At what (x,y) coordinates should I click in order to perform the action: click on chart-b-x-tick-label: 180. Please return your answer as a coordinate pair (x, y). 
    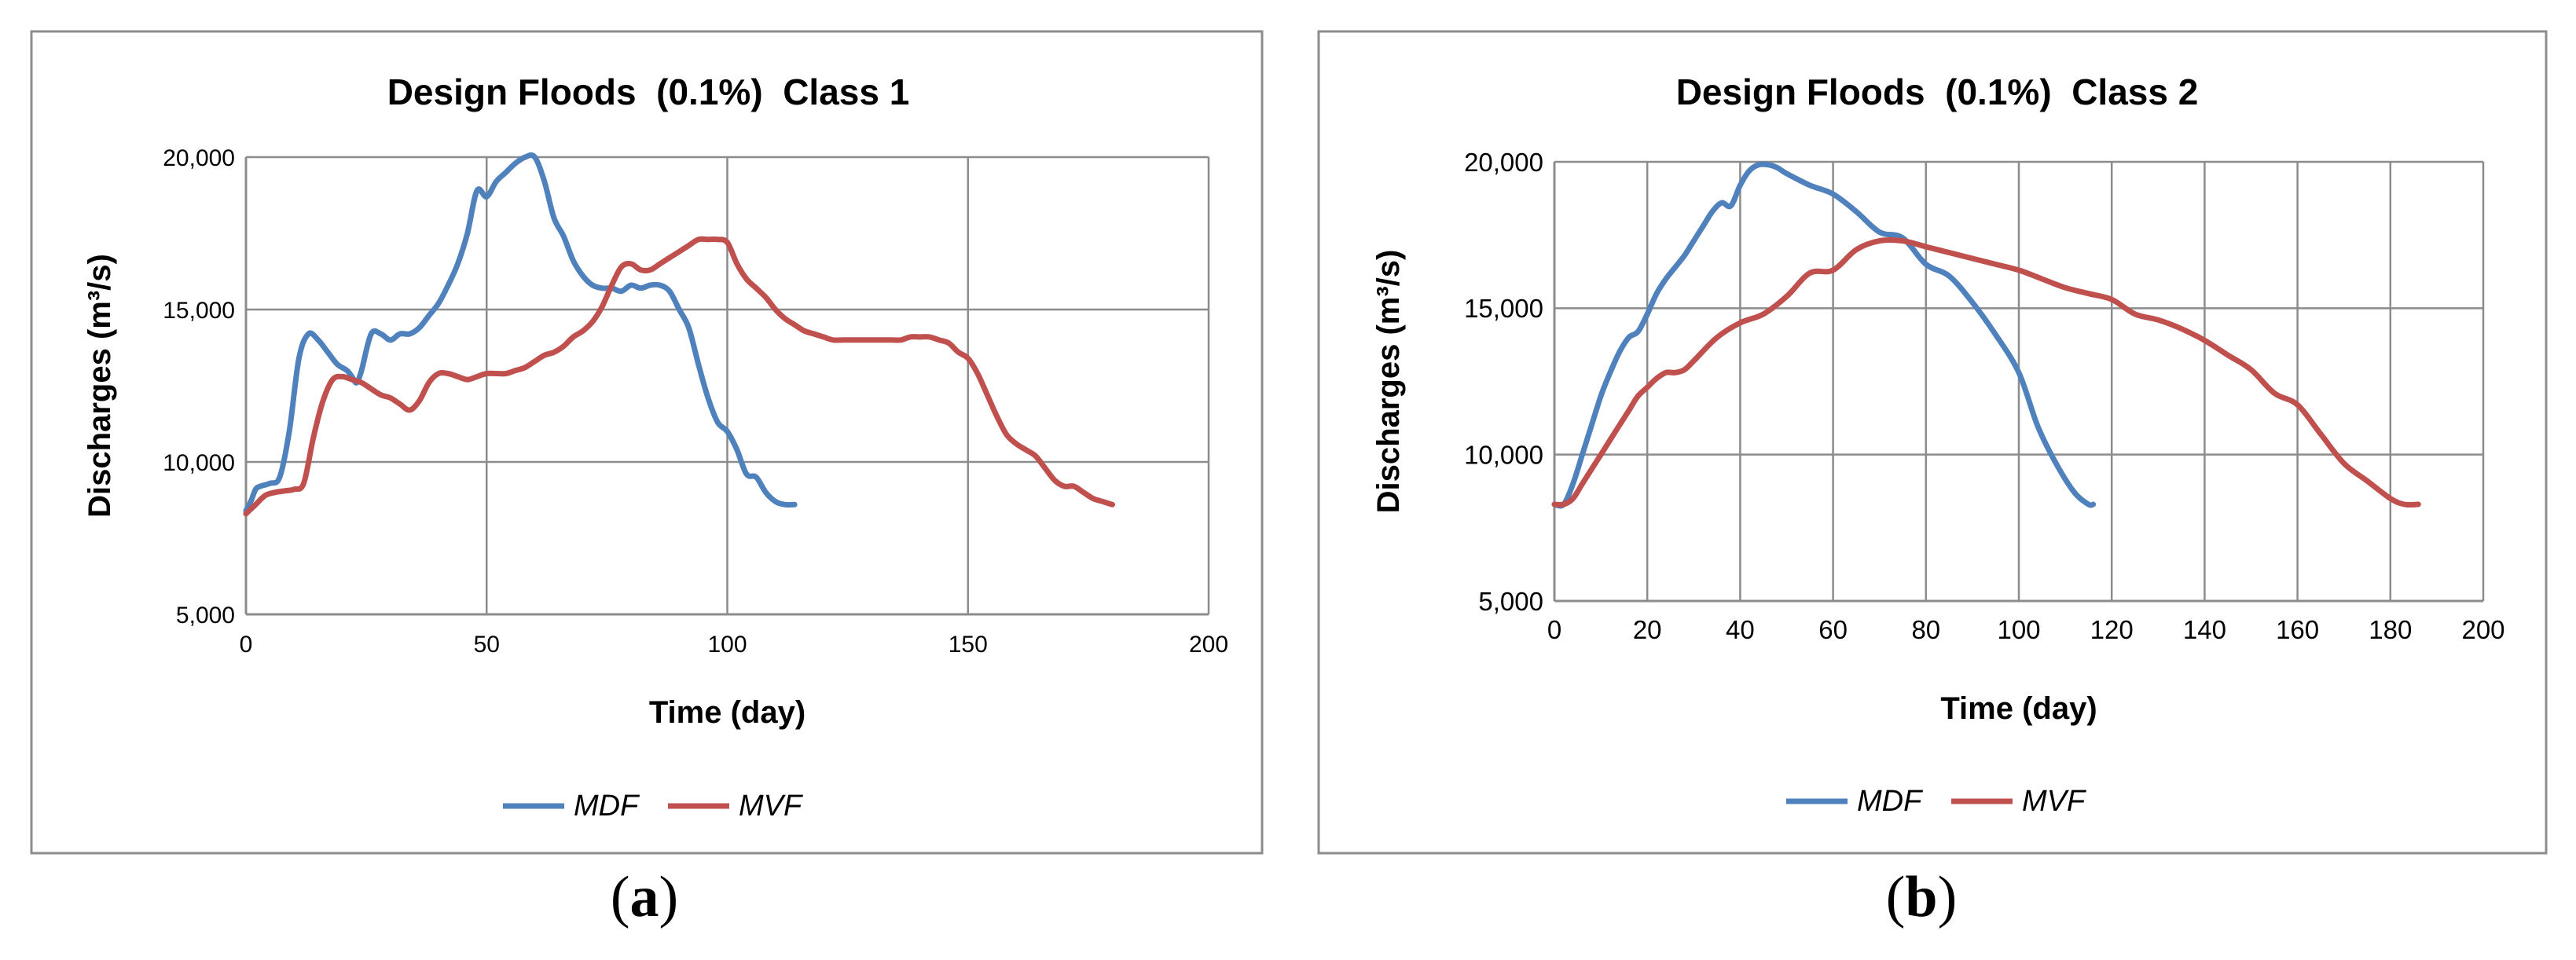
    Looking at the image, I should click on (2390, 629).